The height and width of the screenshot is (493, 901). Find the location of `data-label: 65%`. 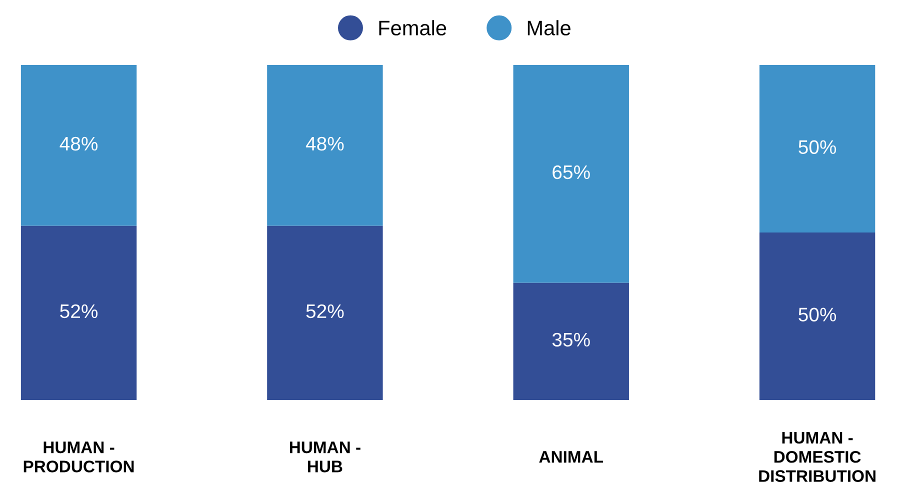

data-label: 65% is located at coordinates (571, 172).